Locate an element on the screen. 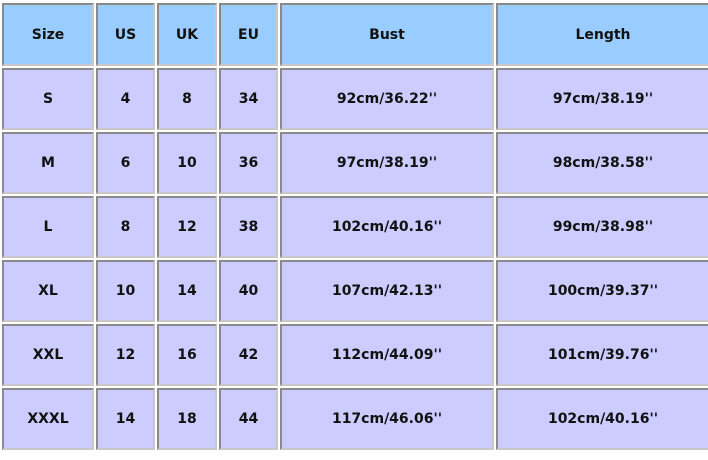  cell-us: 14 is located at coordinates (125, 419).